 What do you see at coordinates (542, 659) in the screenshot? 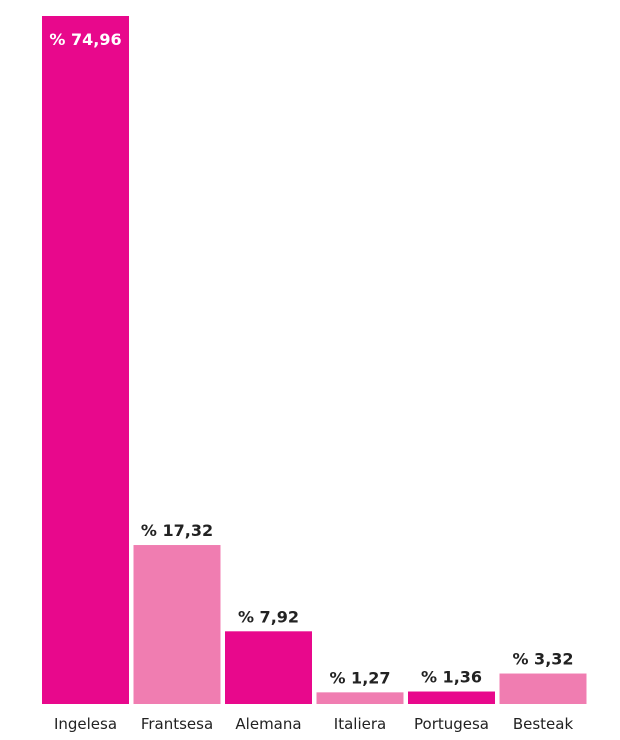
I see `value-label-besteak: % 3,32` at bounding box center [542, 659].